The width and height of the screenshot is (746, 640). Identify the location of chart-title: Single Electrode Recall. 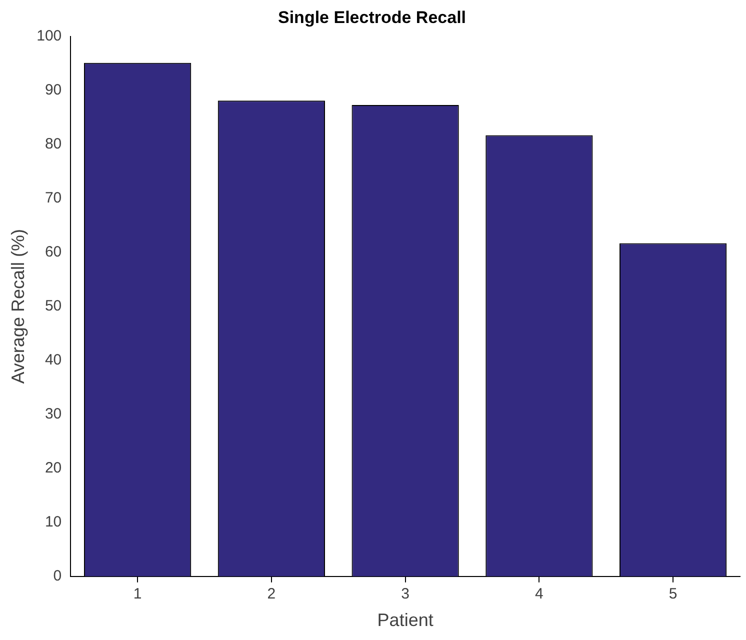
(372, 17).